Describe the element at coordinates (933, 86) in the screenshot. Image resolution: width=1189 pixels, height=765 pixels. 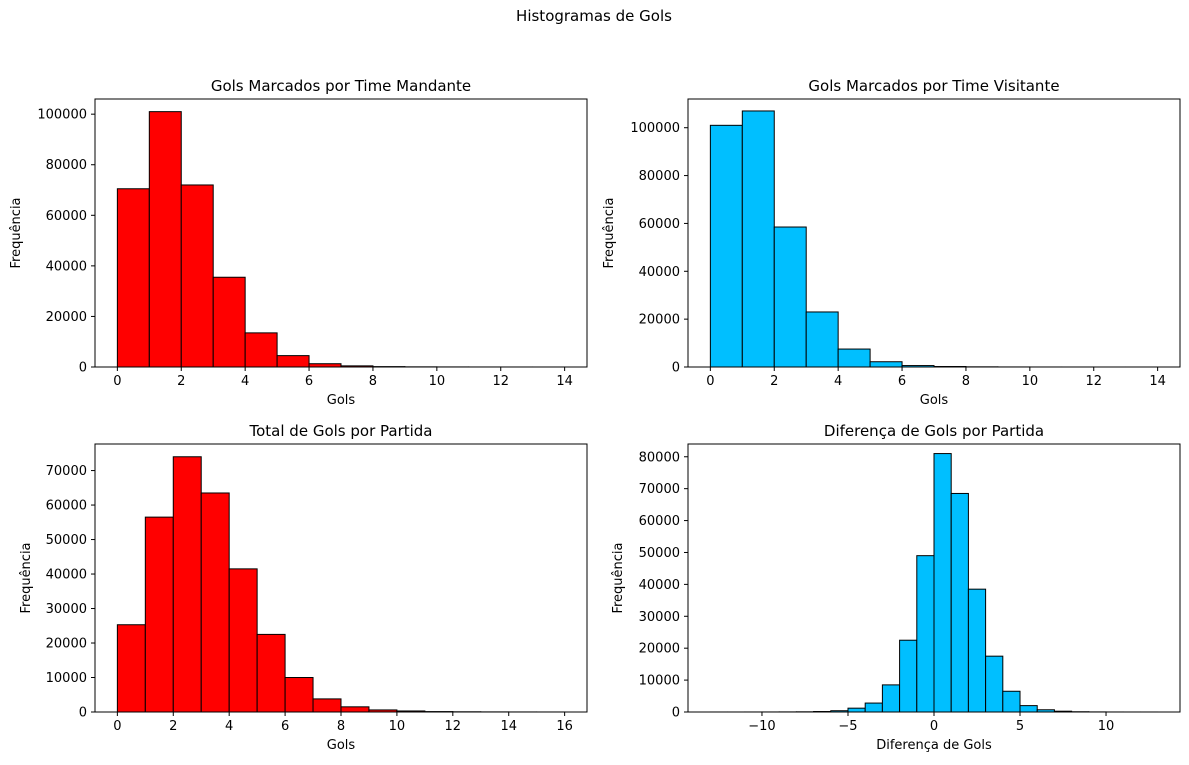
I see `subplot-title: Gols Marcados por Time Visitante` at that location.